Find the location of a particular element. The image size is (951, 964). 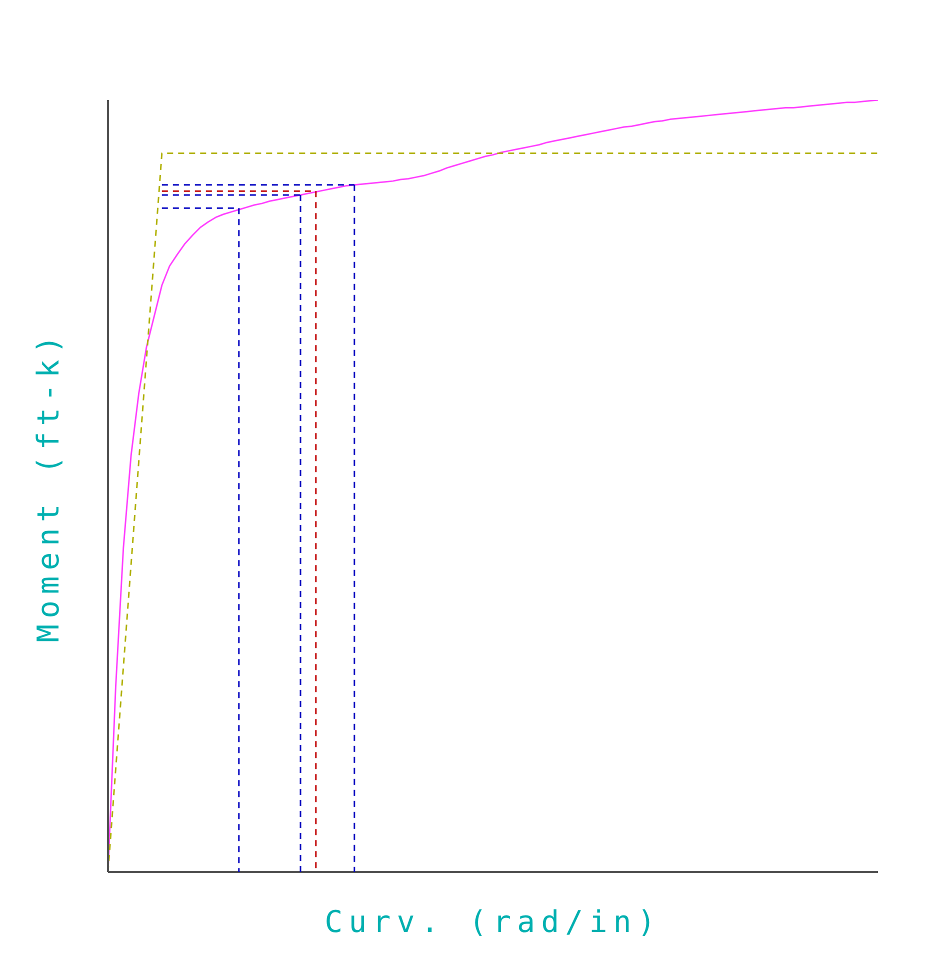

x-axis-title: Curv. (rad/in) is located at coordinates (493, 922).